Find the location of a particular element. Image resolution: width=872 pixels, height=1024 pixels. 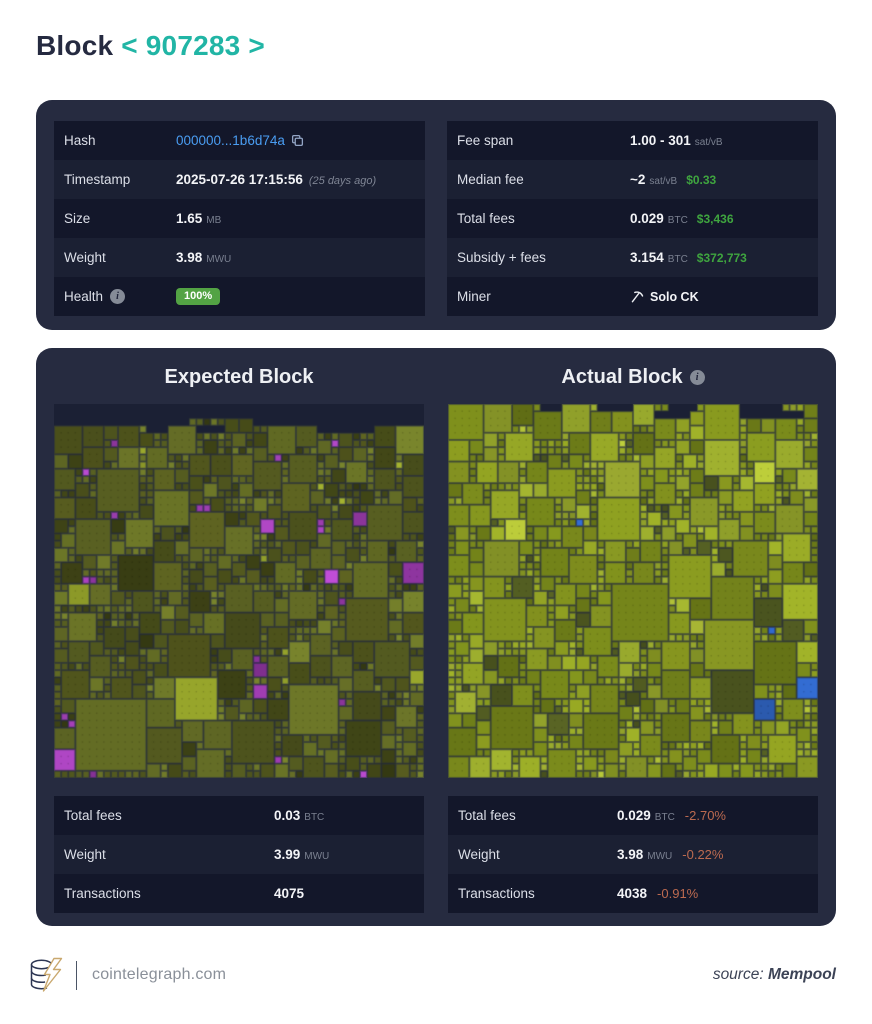

expected-total-fees-unit: BTC is located at coordinates (314, 817).